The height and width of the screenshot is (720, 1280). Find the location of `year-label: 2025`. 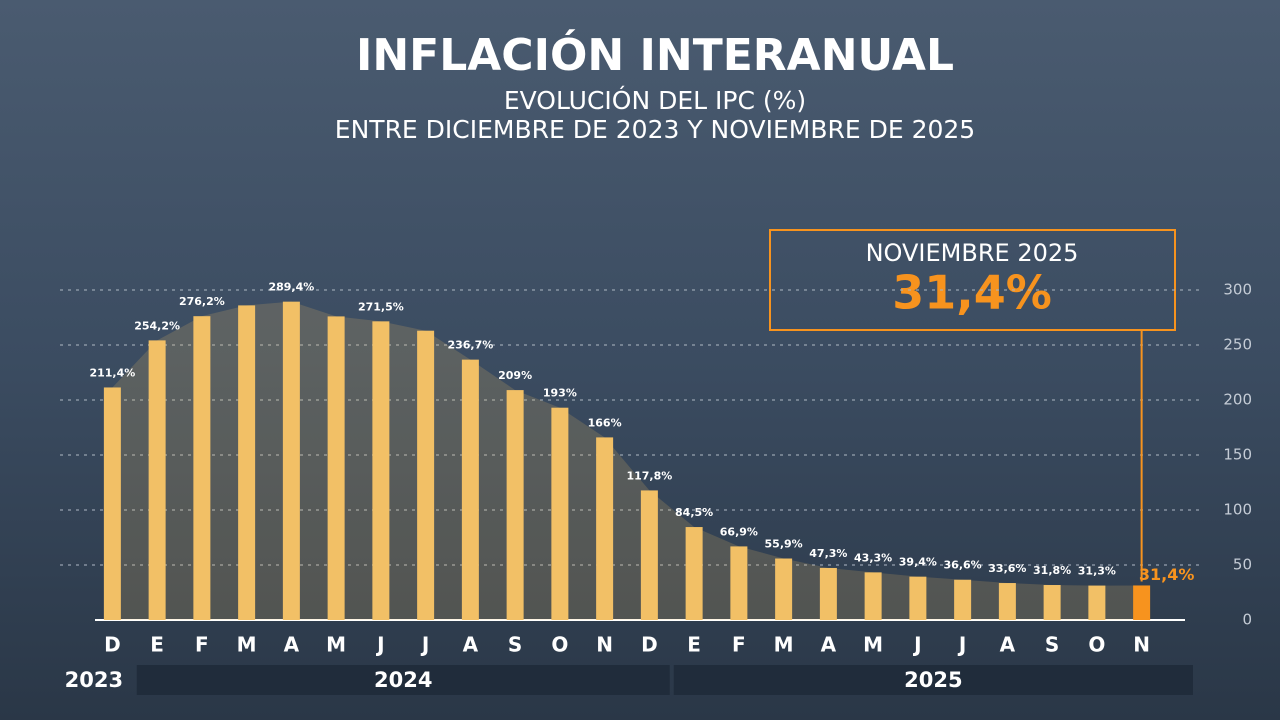

year-label: 2025 is located at coordinates (933, 680).